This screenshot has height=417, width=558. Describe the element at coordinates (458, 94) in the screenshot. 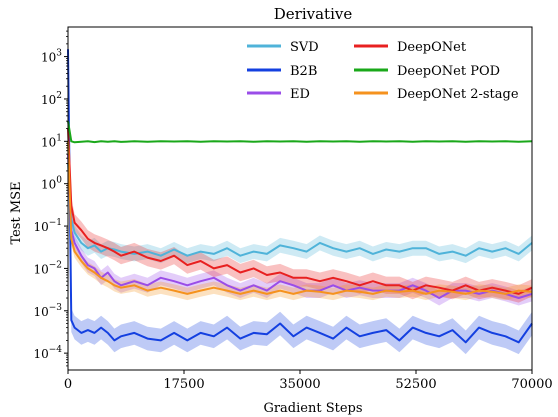

I see `legend-label-deeponet-2-stage: DeepONet 2-stage` at that location.